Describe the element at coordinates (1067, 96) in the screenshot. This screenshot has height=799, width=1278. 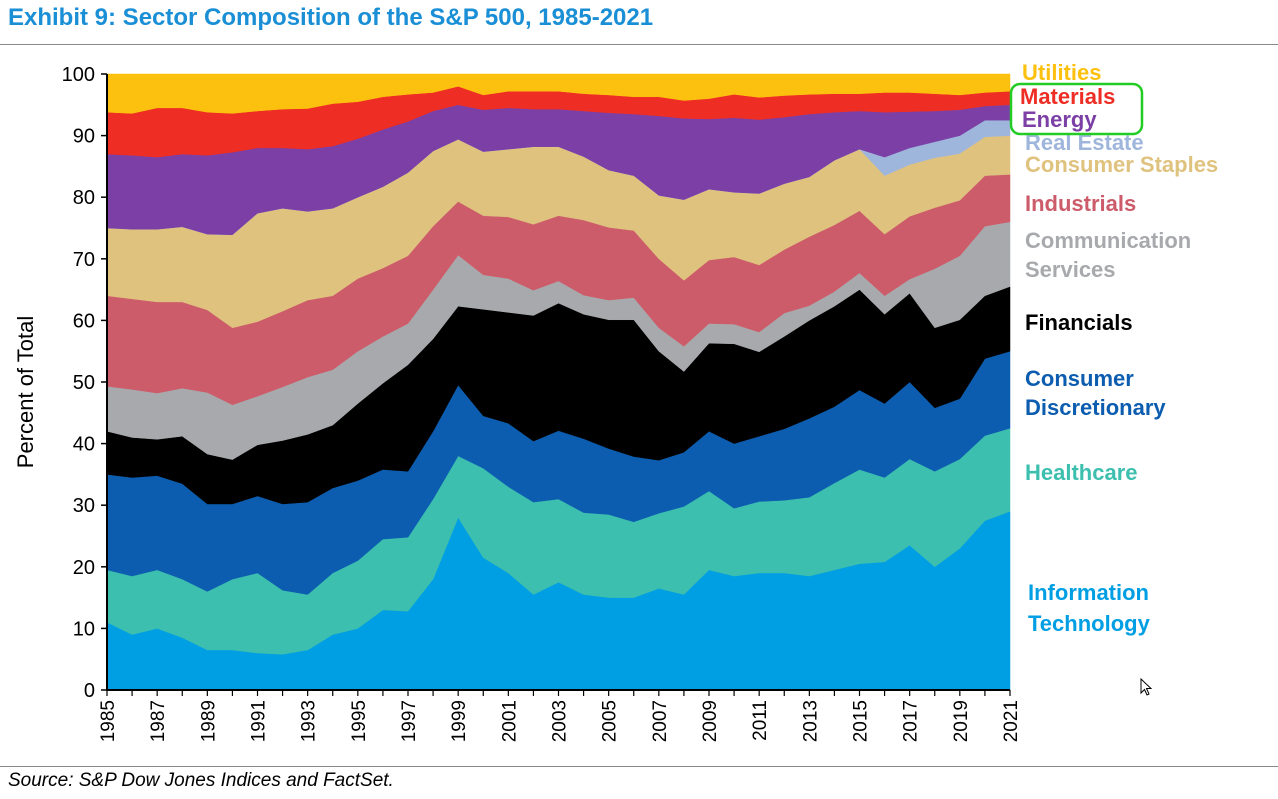
I see `legend-label-materials: Materials` at that location.